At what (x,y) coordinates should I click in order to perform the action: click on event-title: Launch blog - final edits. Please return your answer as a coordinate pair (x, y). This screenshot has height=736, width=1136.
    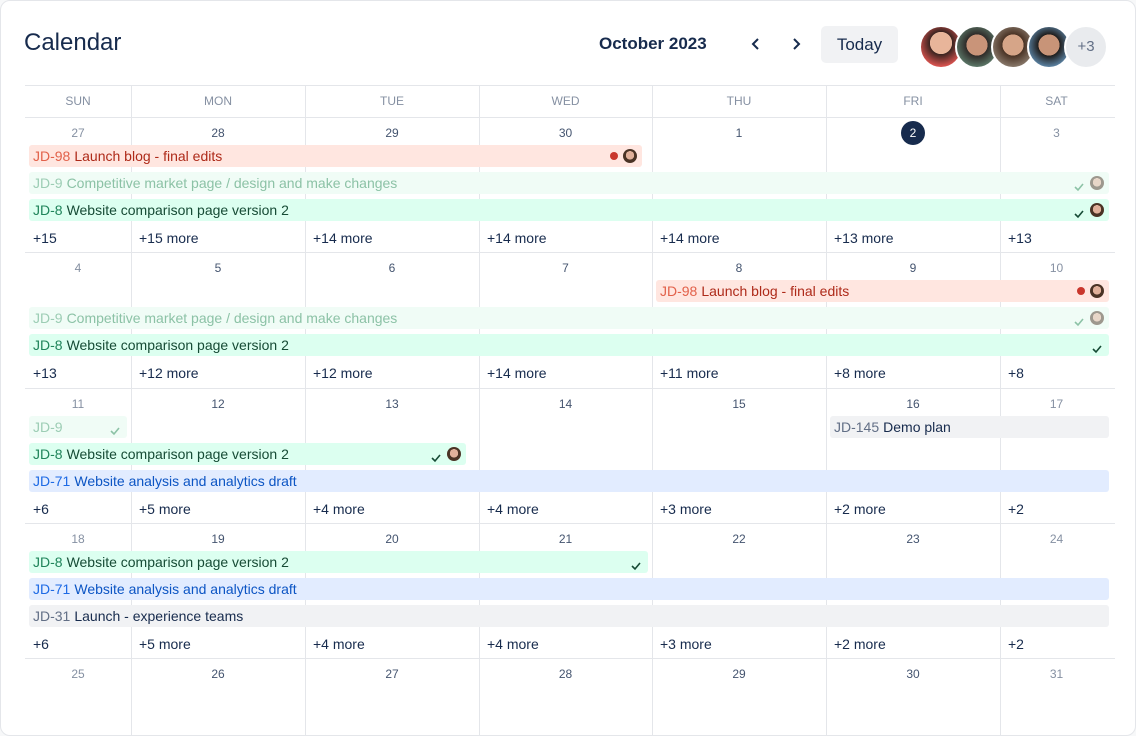
    Looking at the image, I should click on (148, 156).